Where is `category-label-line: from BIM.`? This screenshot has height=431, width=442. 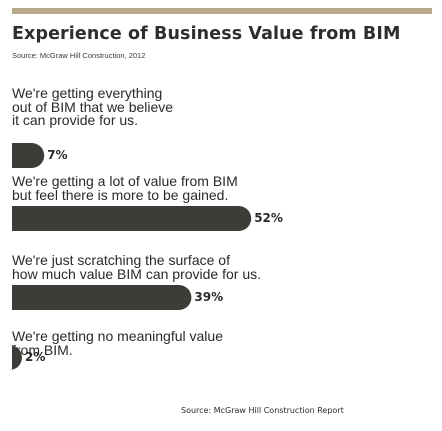
category-label-line: from BIM. is located at coordinates (42, 349).